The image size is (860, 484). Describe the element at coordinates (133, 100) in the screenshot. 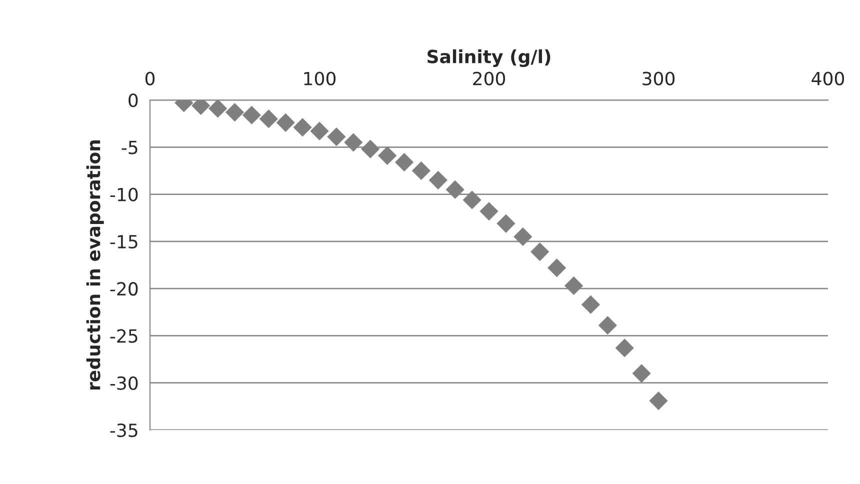

I see `y-tick-label: 0` at that location.